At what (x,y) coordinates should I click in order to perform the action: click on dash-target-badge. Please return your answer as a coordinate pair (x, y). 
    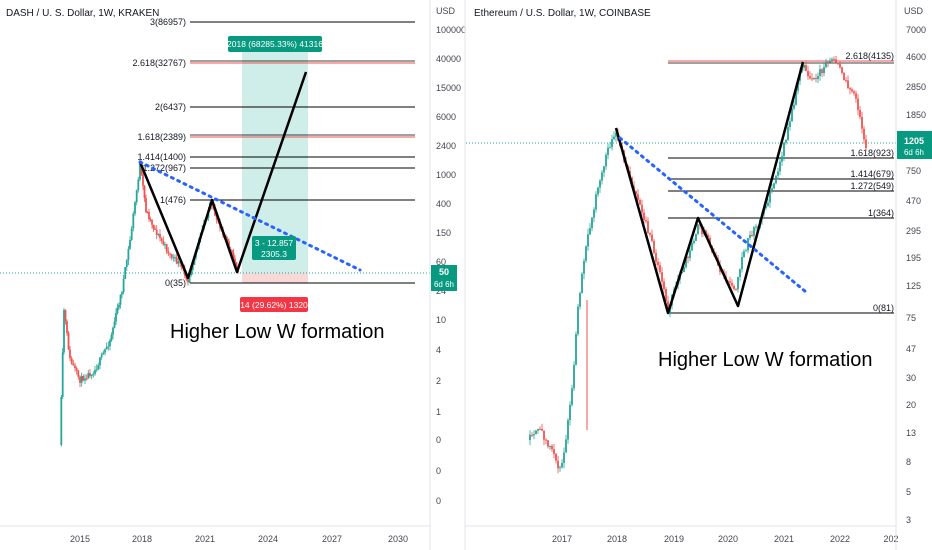
    Looking at the image, I should click on (275, 44).